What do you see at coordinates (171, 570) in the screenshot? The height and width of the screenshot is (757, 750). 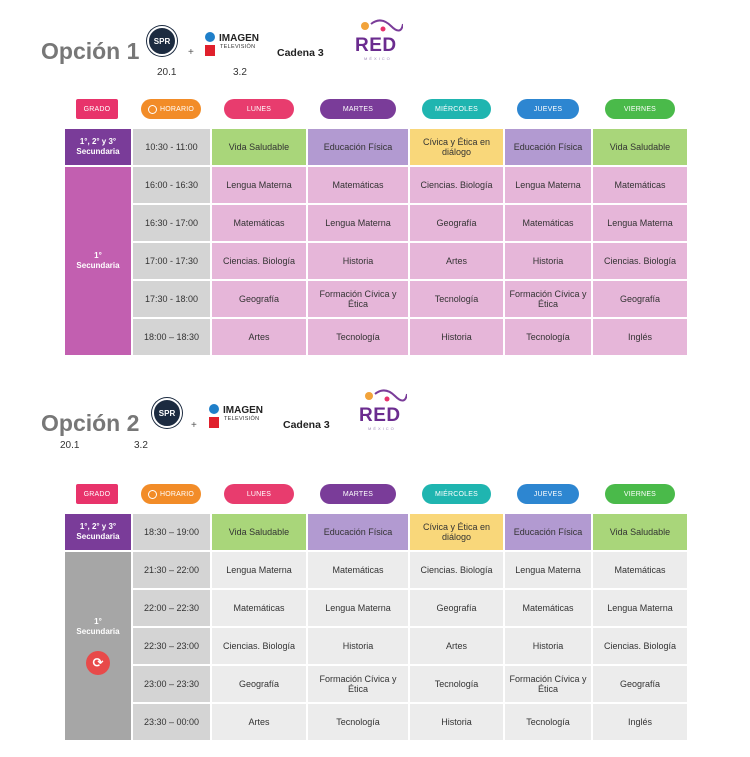 I see `time-slot: 21:30 – 22:00` at bounding box center [171, 570].